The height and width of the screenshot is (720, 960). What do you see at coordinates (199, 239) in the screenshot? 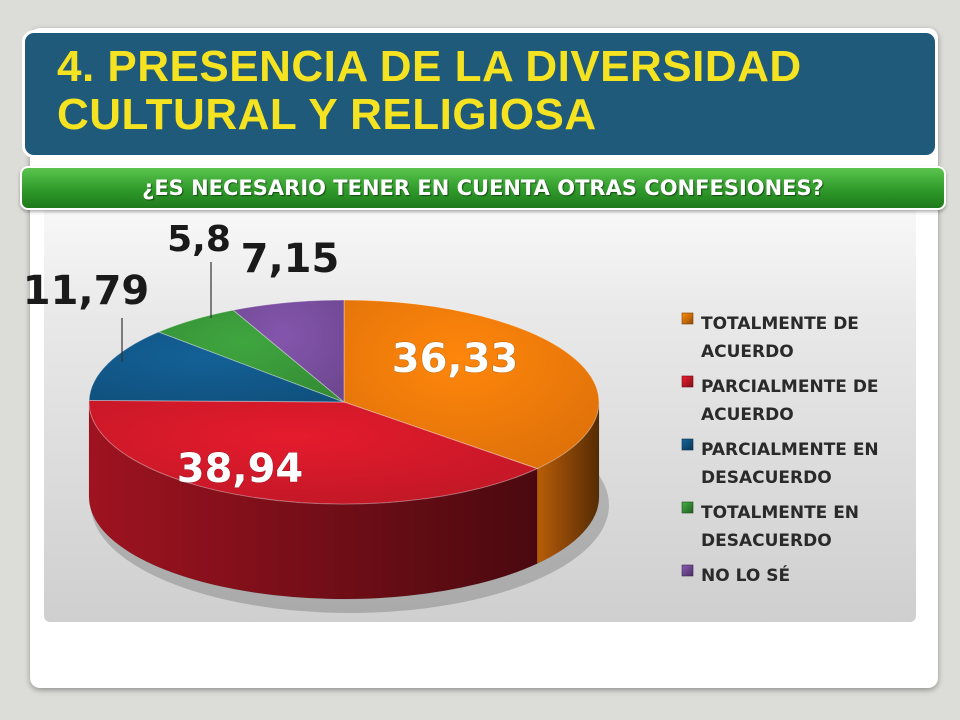
I see `data-label-3: 5,8` at bounding box center [199, 239].